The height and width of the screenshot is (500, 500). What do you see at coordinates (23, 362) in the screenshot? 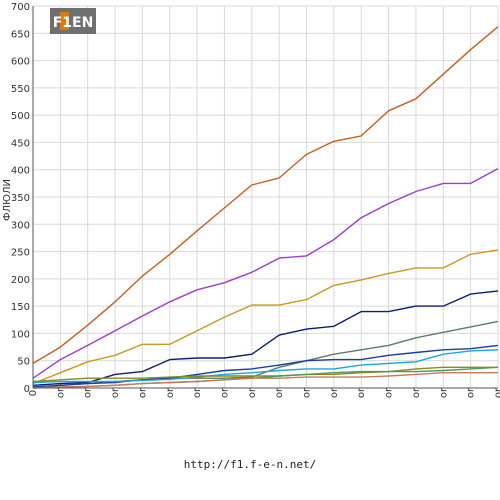
I see `y-tick-label: 50` at bounding box center [23, 362].